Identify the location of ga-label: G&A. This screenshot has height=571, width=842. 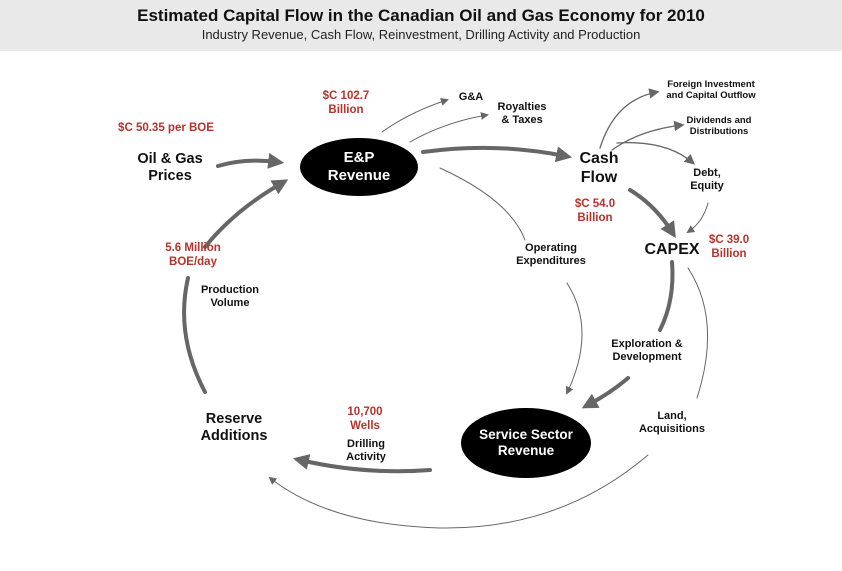
(471, 97).